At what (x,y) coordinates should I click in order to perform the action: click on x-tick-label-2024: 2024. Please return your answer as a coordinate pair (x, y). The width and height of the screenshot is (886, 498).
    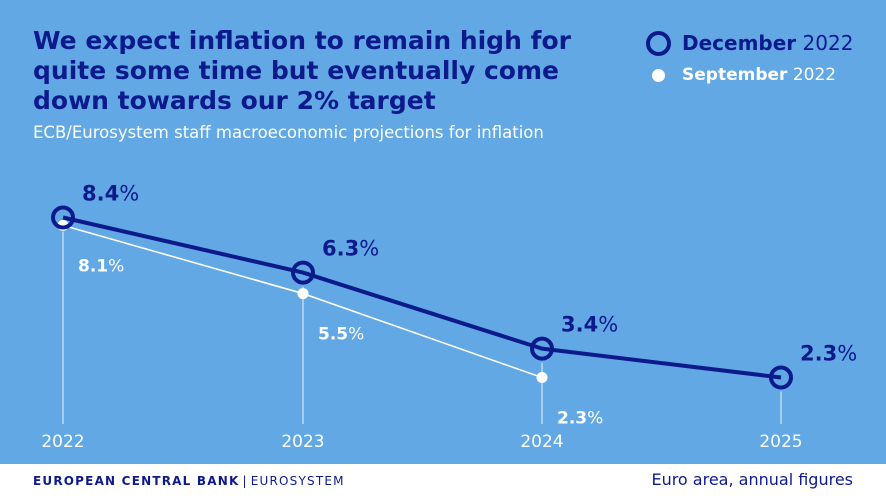
    Looking at the image, I should click on (541, 442).